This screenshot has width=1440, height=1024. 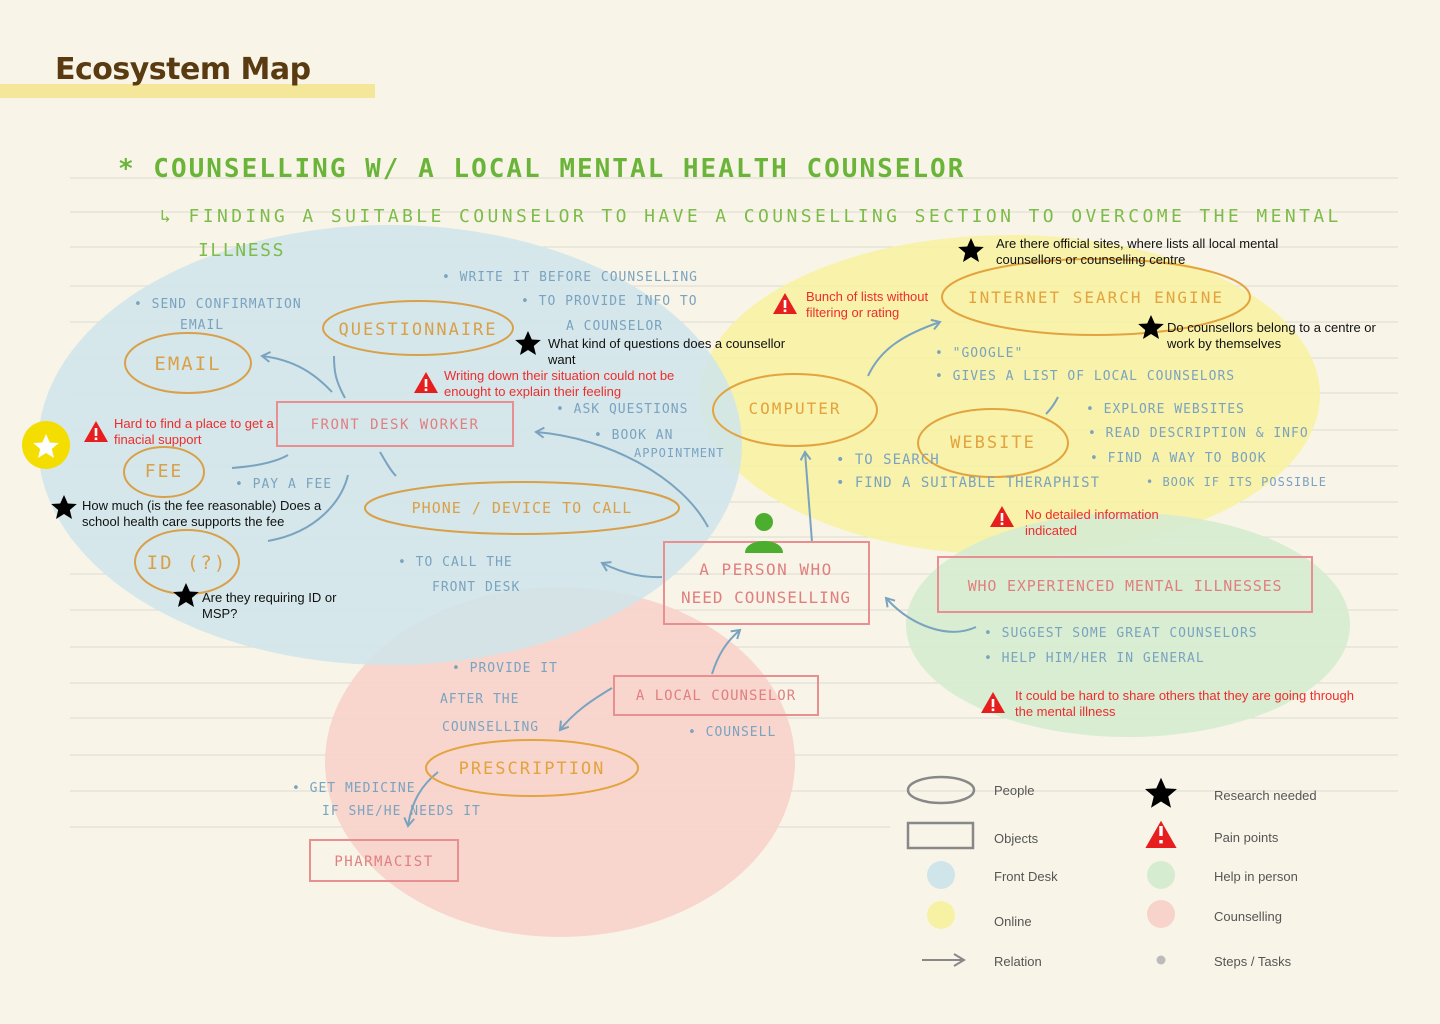 I want to click on legend-online: Online, so click(x=979, y=915).